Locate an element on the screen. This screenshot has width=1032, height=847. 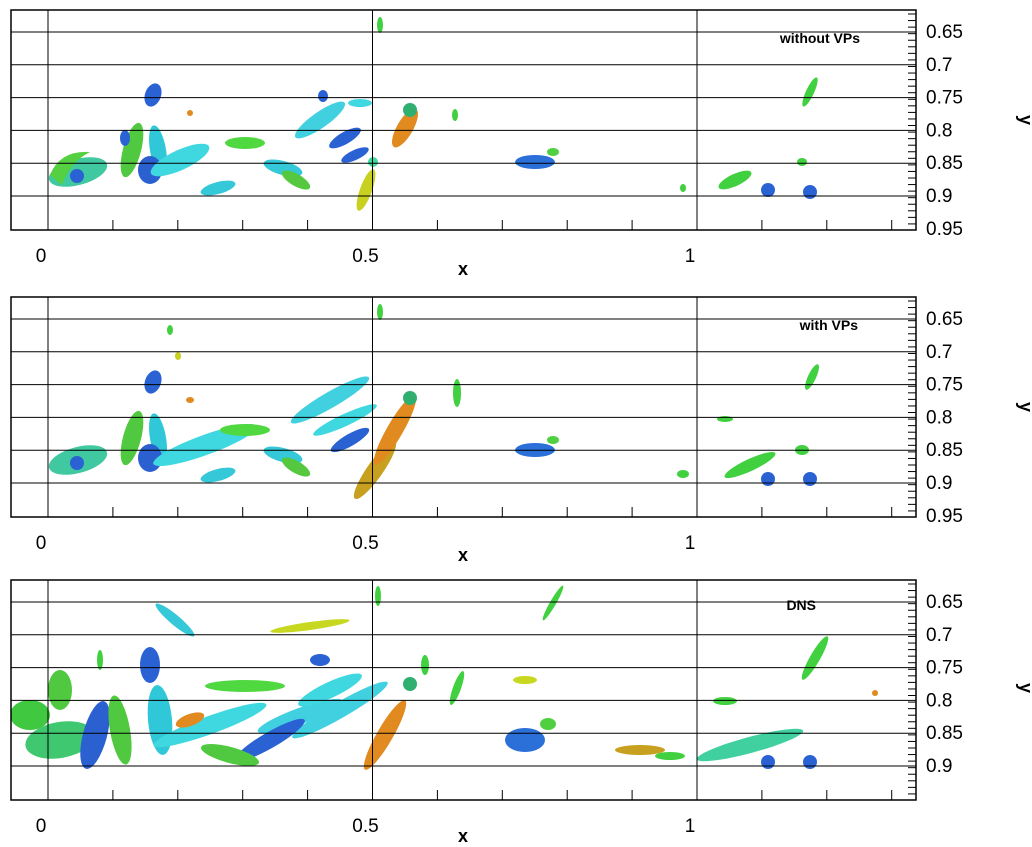
panel-label: DNS is located at coordinates (801, 605).